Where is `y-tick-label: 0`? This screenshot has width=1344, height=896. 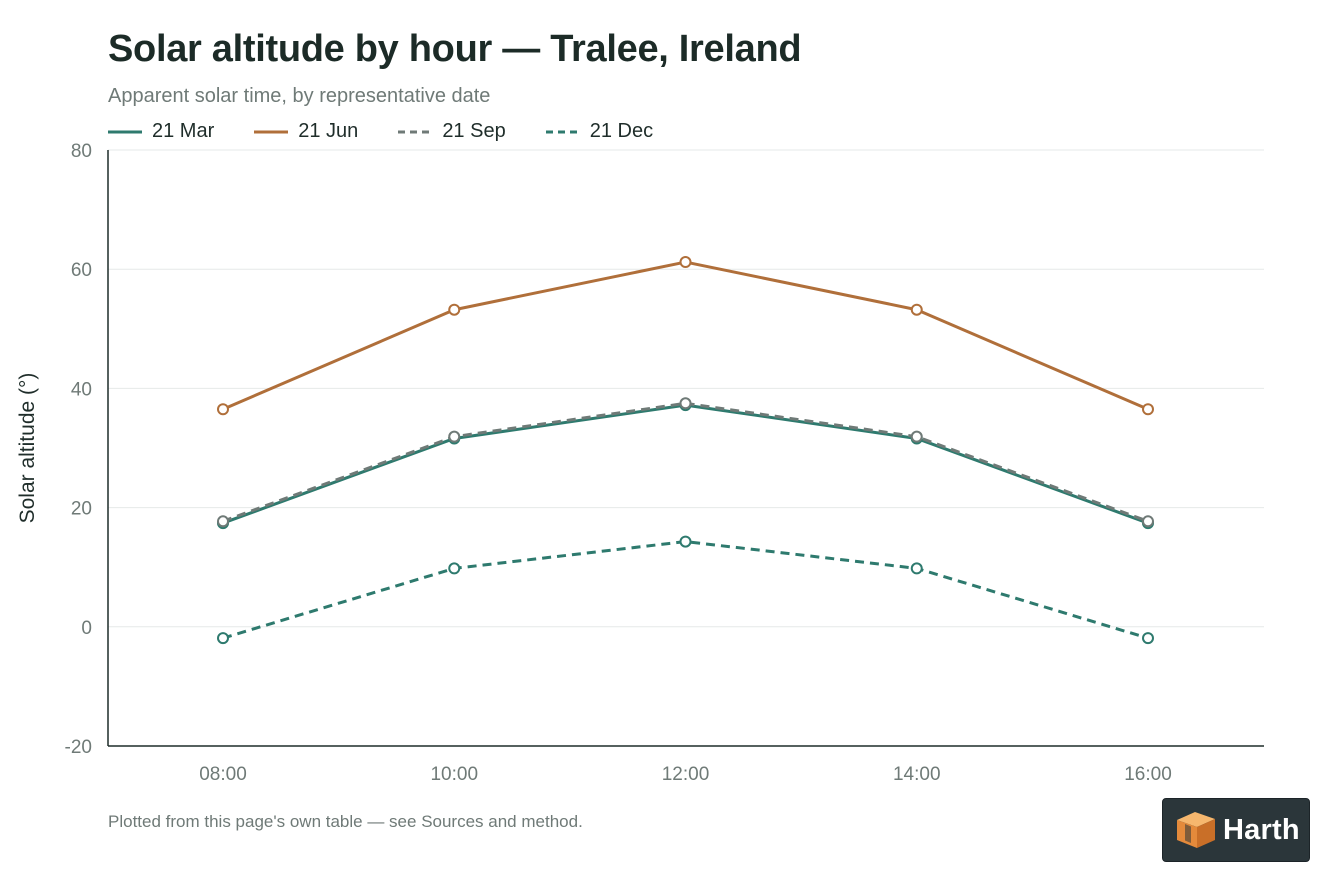 y-tick-label: 0 is located at coordinates (86, 628).